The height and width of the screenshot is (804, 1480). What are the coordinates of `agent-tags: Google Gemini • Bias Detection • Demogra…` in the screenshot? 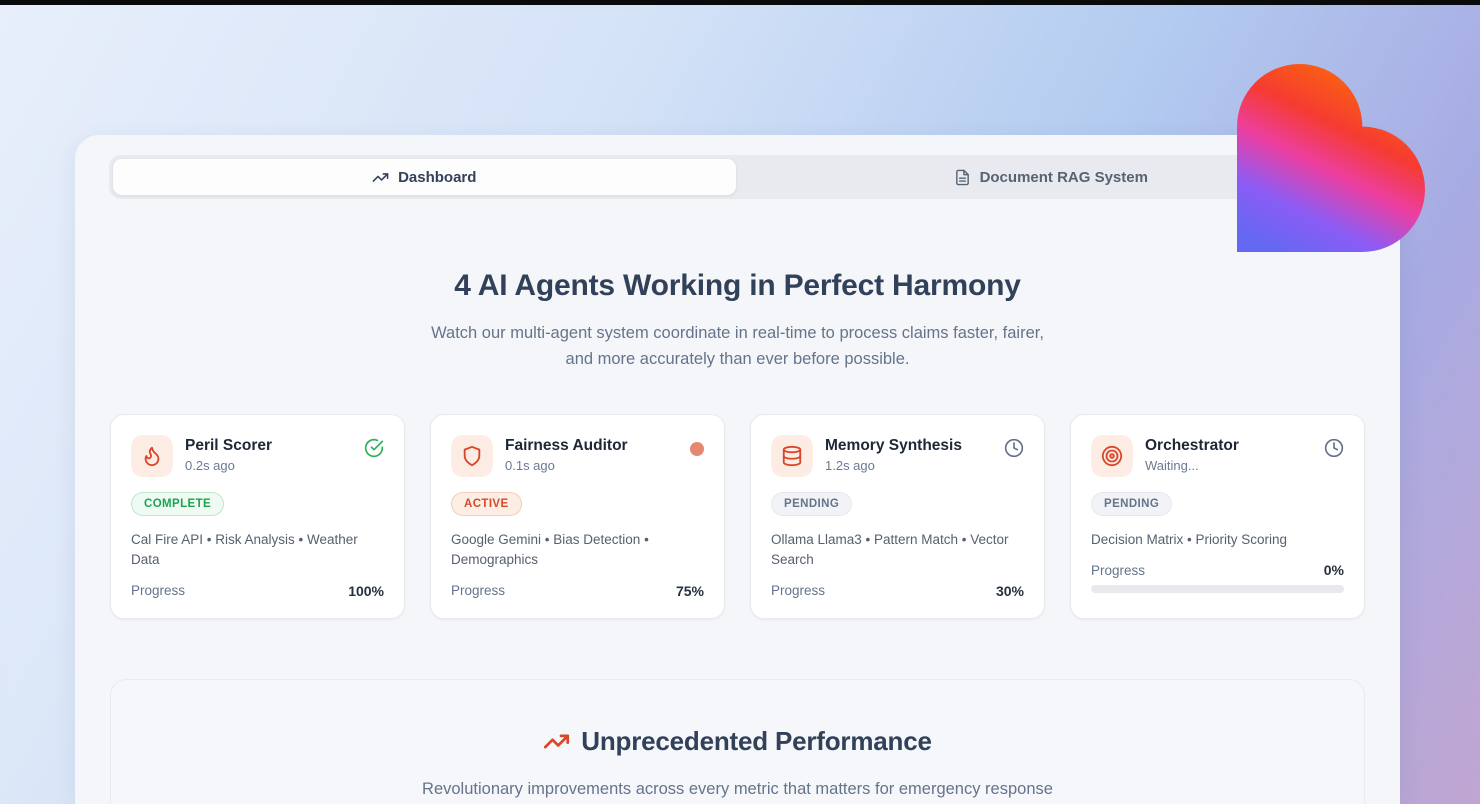 It's located at (550, 550).